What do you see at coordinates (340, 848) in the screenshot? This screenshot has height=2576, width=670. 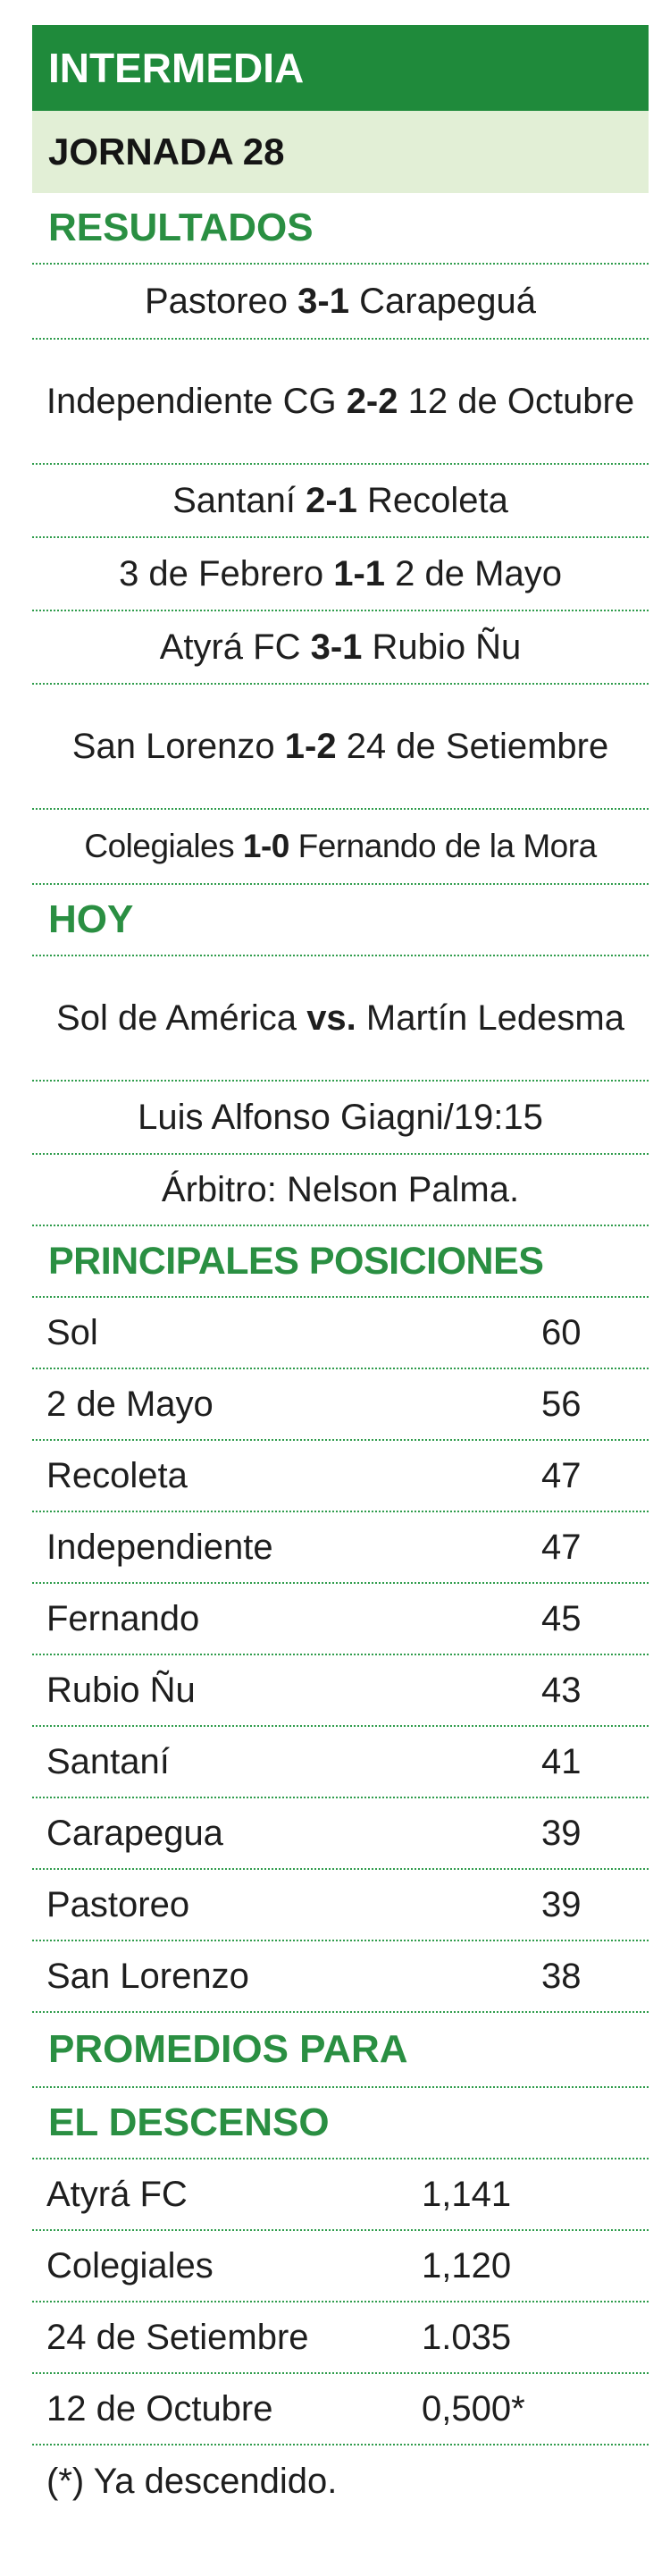 I see `match-row: Colegiales 1-0 Fernando de la Mora` at bounding box center [340, 848].